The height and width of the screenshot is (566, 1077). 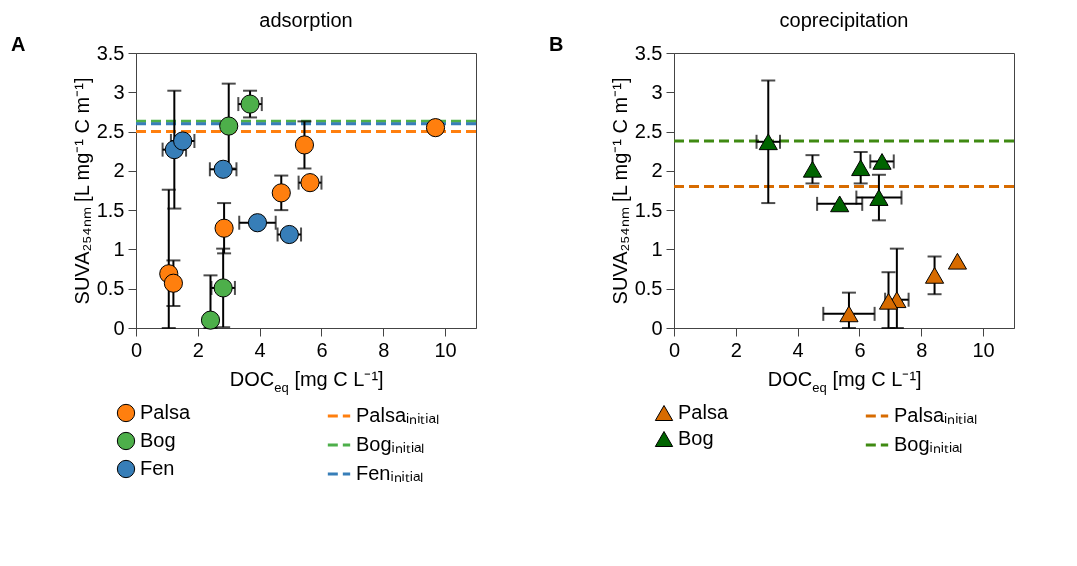 What do you see at coordinates (18, 44) in the screenshot?
I see `text: A` at bounding box center [18, 44].